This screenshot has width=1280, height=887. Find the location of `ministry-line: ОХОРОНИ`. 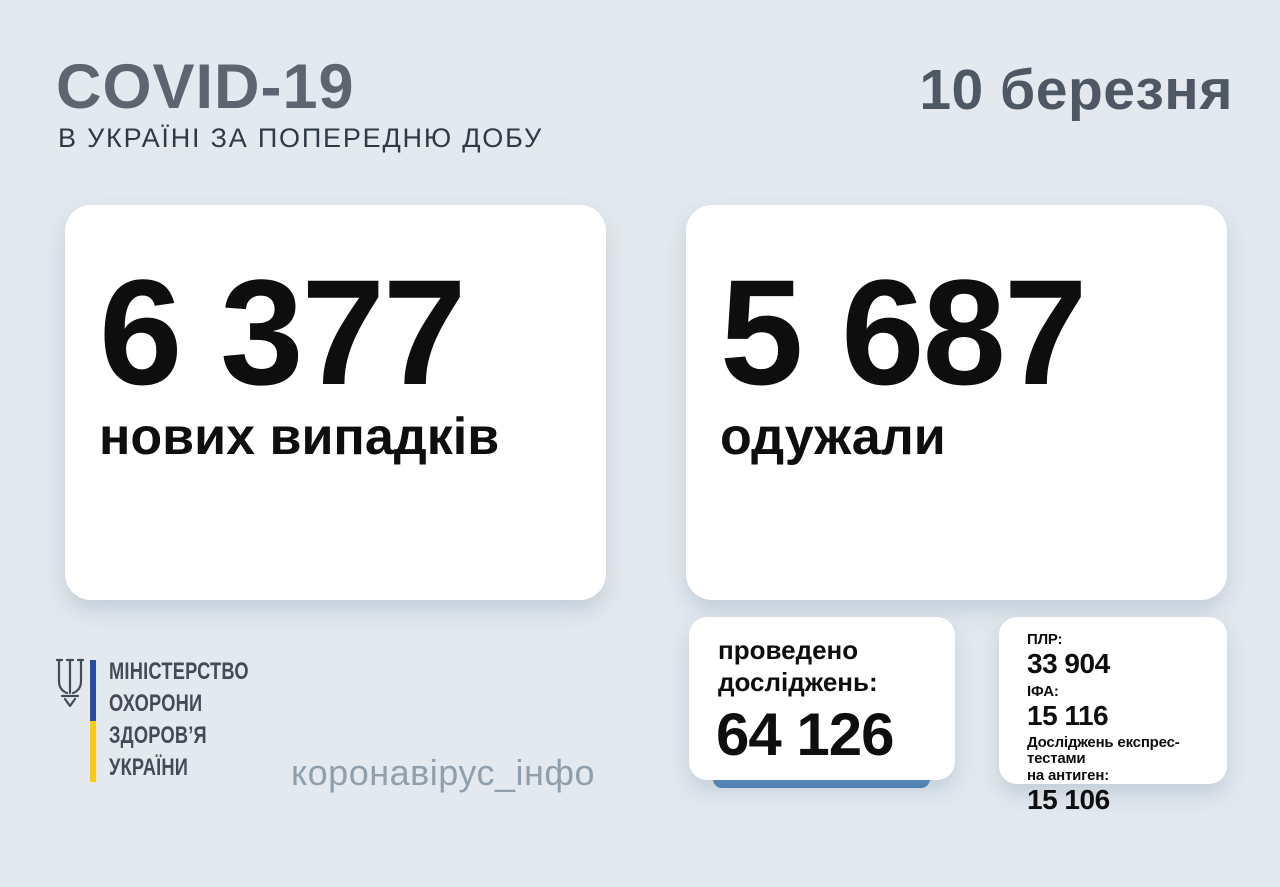

ministry-line: ОХОРОНИ is located at coordinates (156, 704).